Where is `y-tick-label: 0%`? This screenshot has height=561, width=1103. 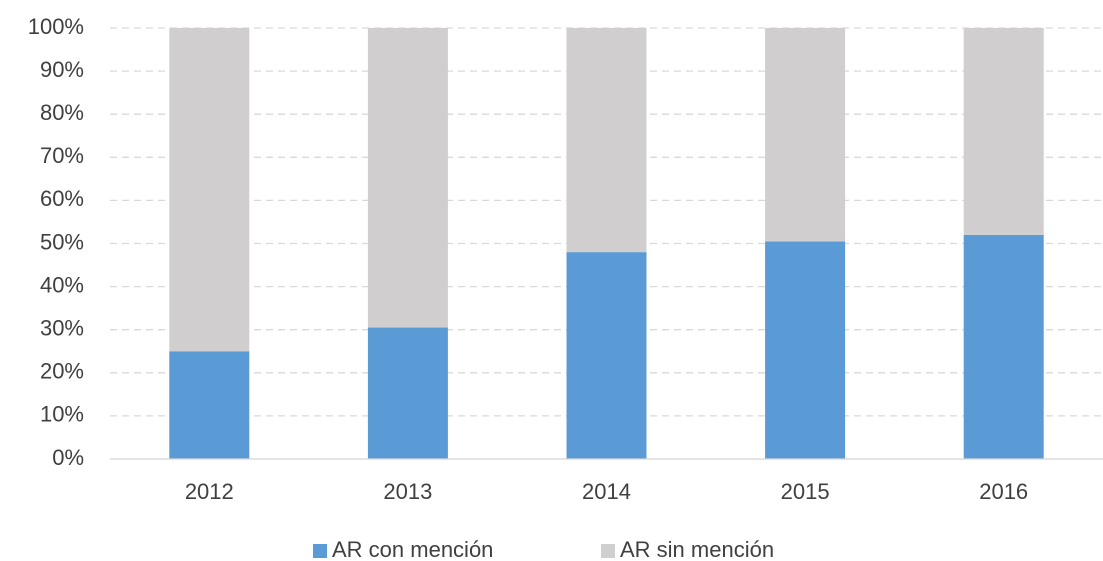 y-tick-label: 0% is located at coordinates (68, 457).